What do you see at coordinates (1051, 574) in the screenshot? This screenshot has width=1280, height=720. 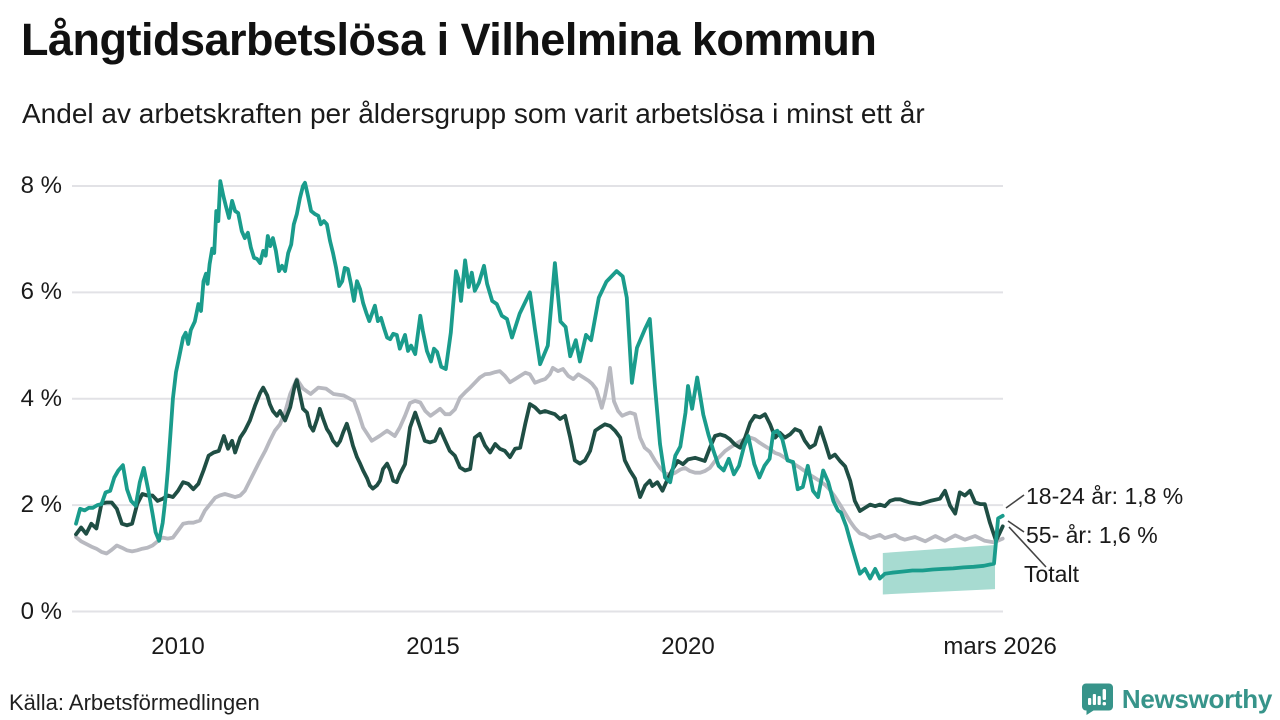 I see `series-end-label-total: Totalt` at bounding box center [1051, 574].